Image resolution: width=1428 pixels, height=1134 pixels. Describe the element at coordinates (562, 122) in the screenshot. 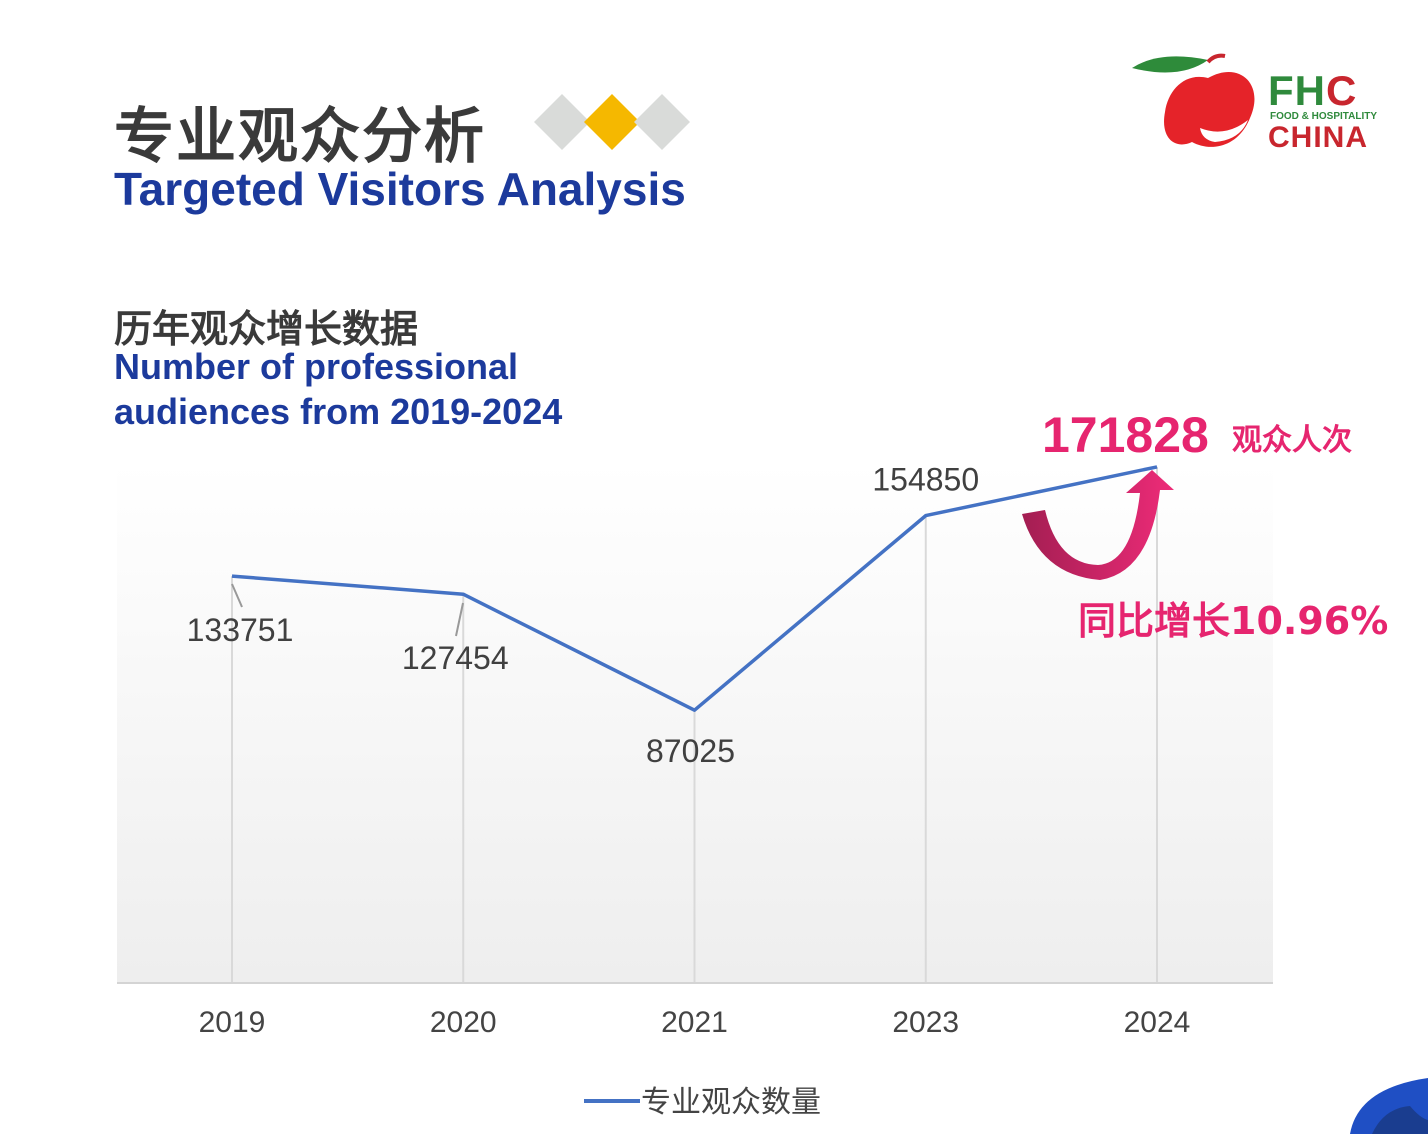

I see `diamond-left` at that location.